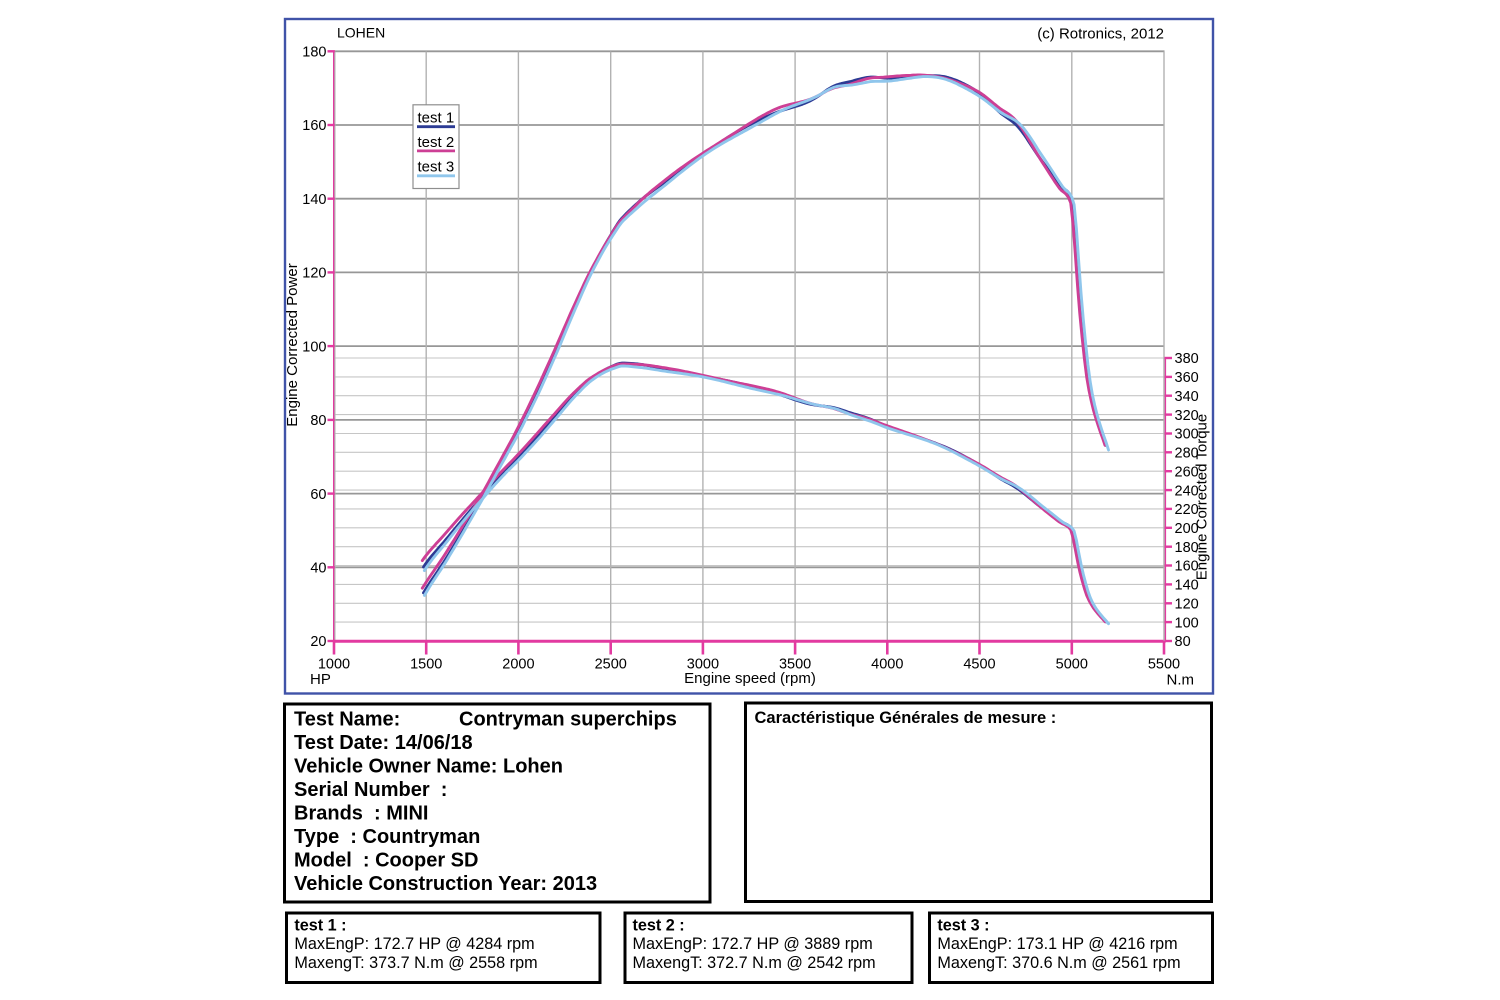 This screenshot has width=1500, height=1000. What do you see at coordinates (1202, 497) in the screenshot?
I see `svg-text: Engine Corrected Torque` at bounding box center [1202, 497].